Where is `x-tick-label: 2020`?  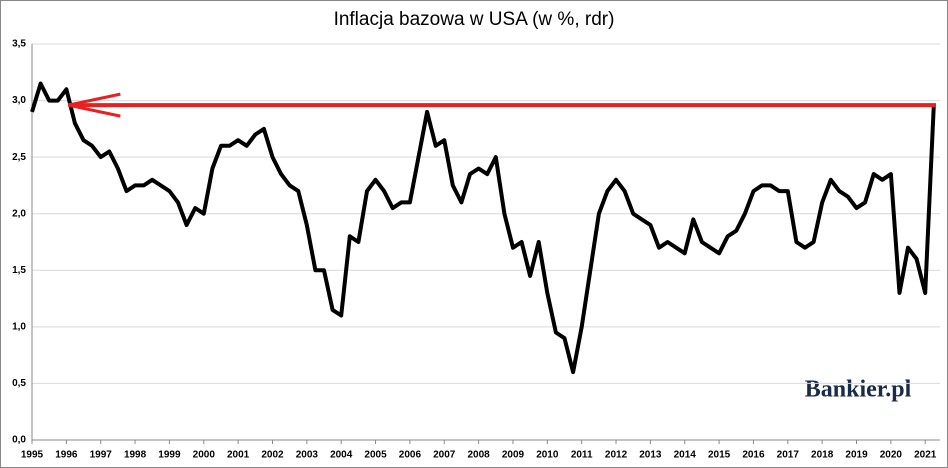
x-tick-label: 2020 is located at coordinates (891, 455).